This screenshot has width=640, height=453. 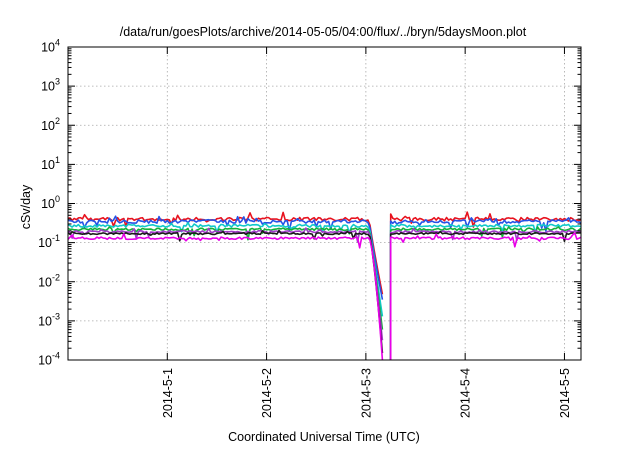 I want to click on y-tick-label: 10⁻², so click(x=49, y=280).